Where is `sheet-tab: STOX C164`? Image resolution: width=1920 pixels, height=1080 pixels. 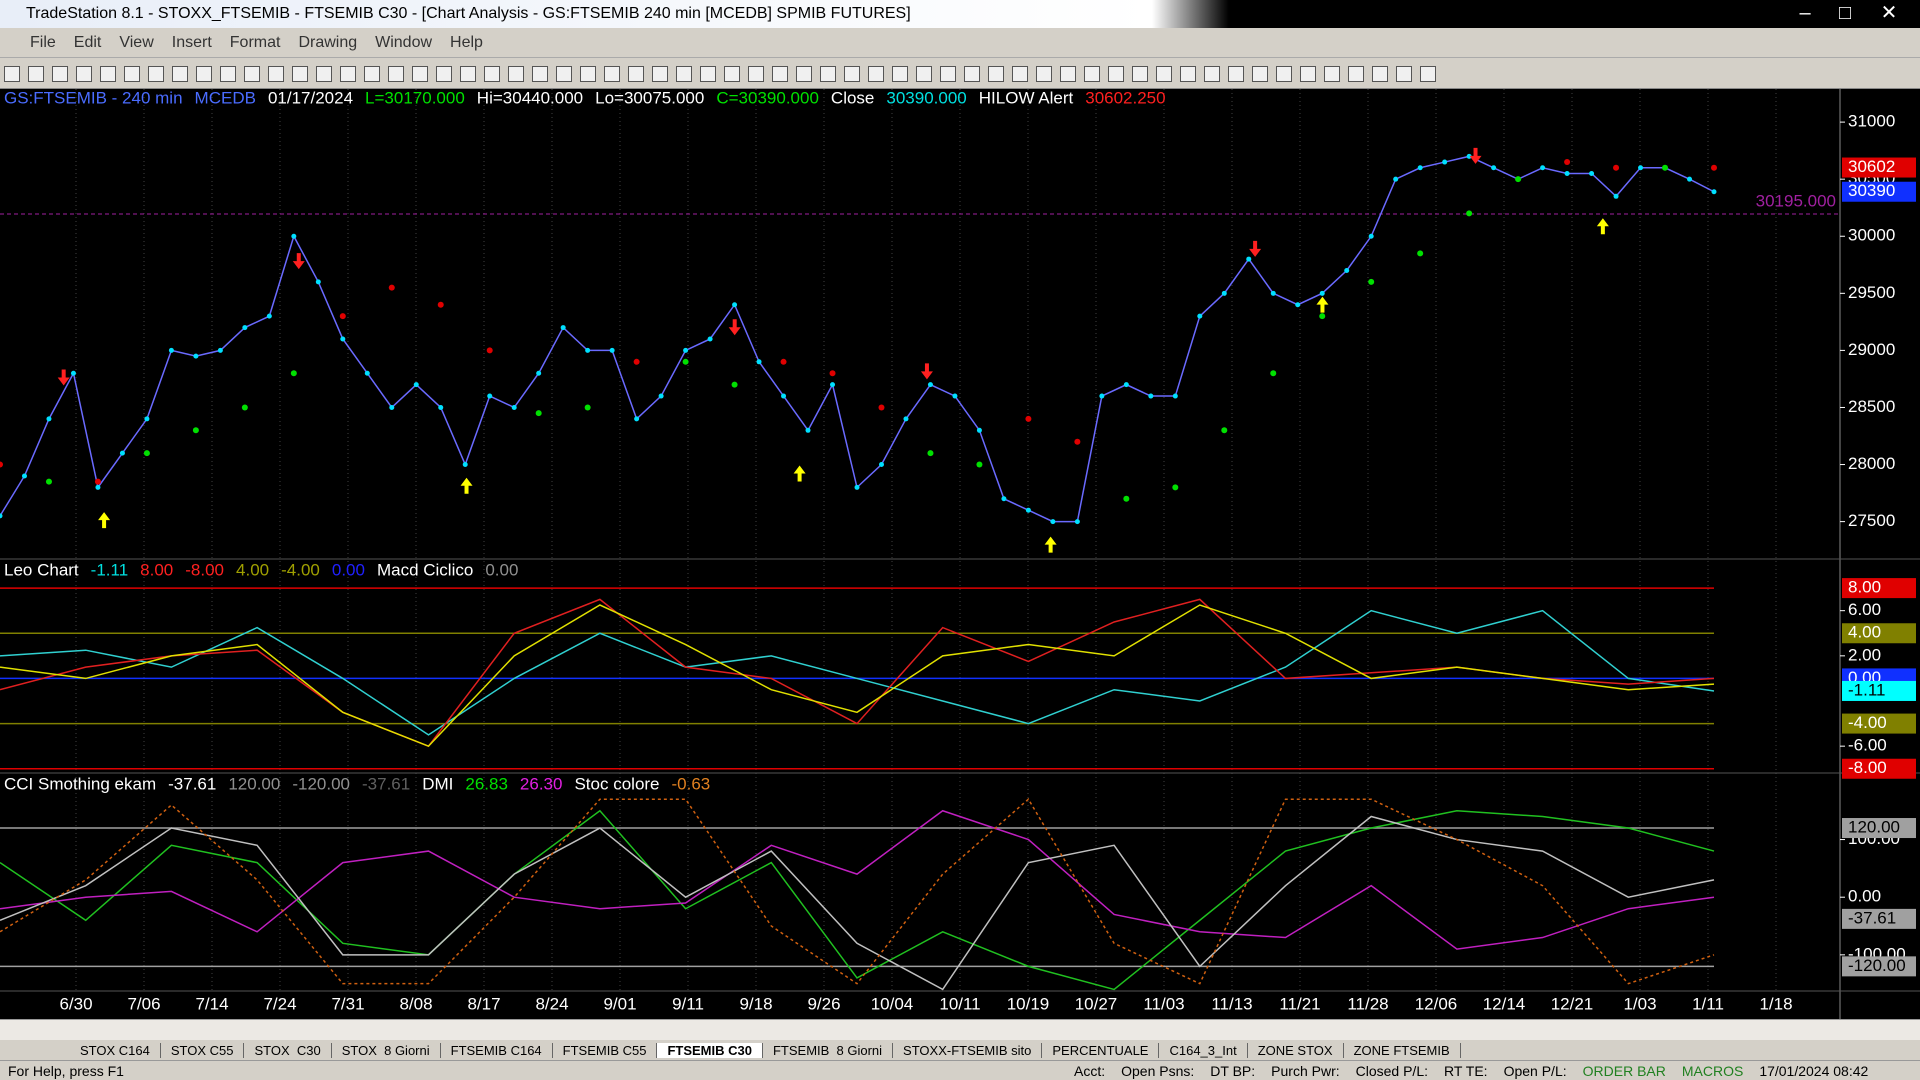
sheet-tab: STOX C164 is located at coordinates (115, 1050).